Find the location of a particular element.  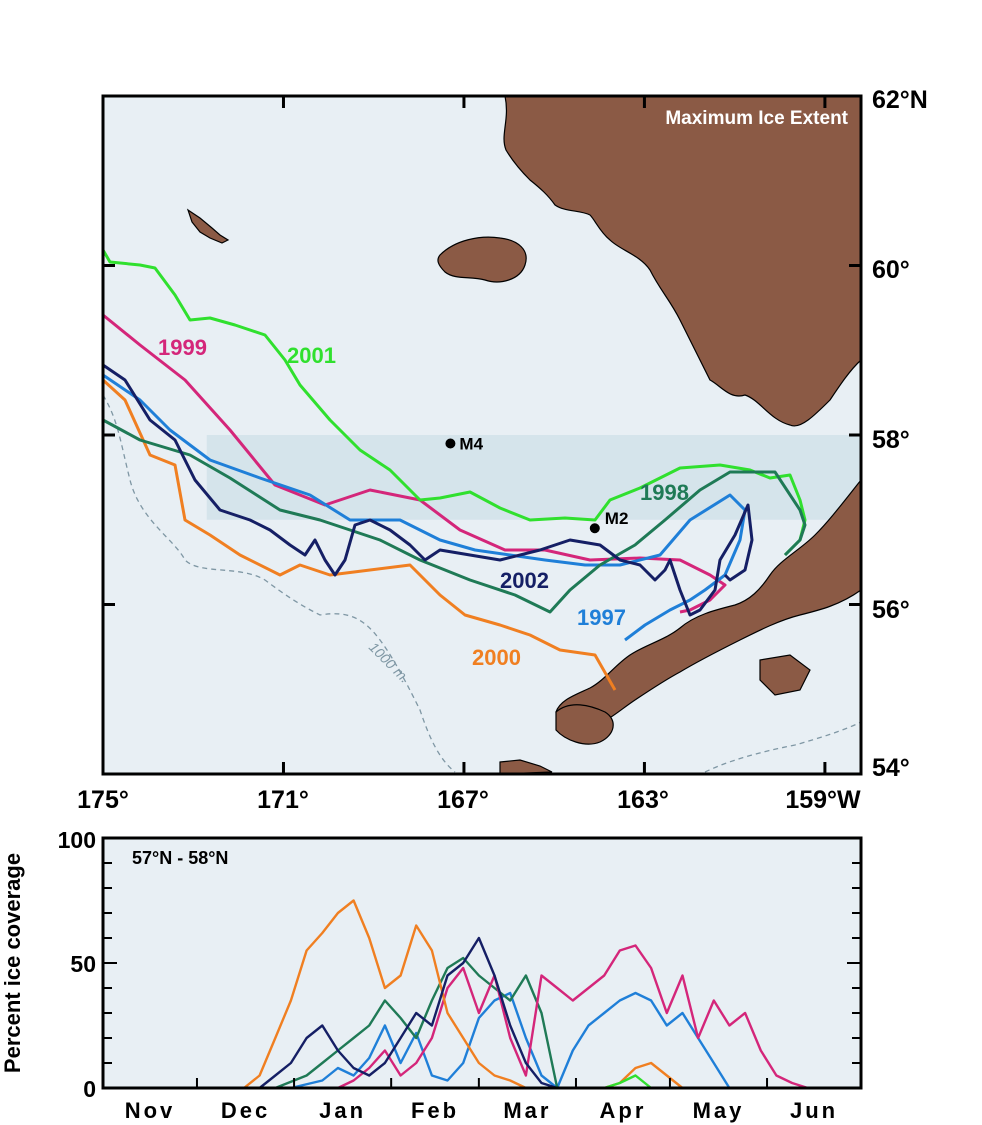

isobath-1000m-east is located at coordinates (783, 747).